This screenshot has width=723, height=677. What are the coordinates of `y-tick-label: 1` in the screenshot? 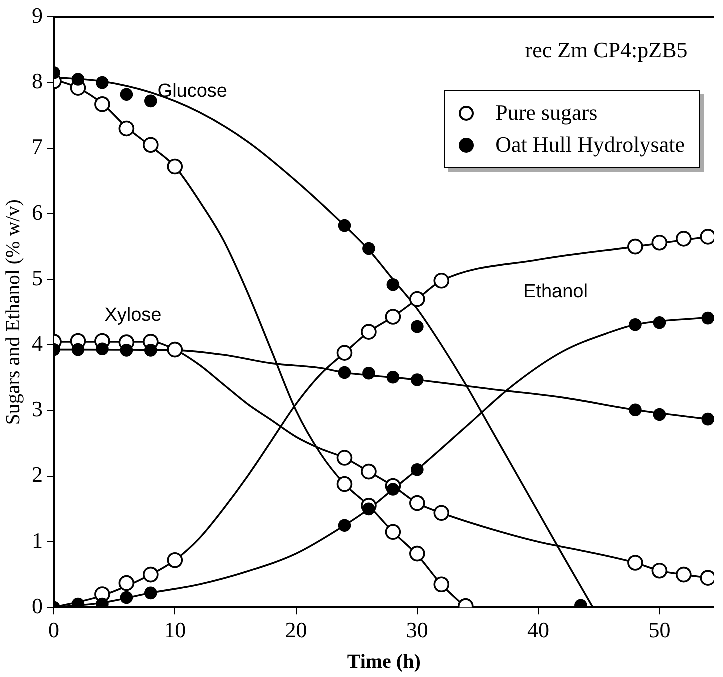 It's located at (37, 540).